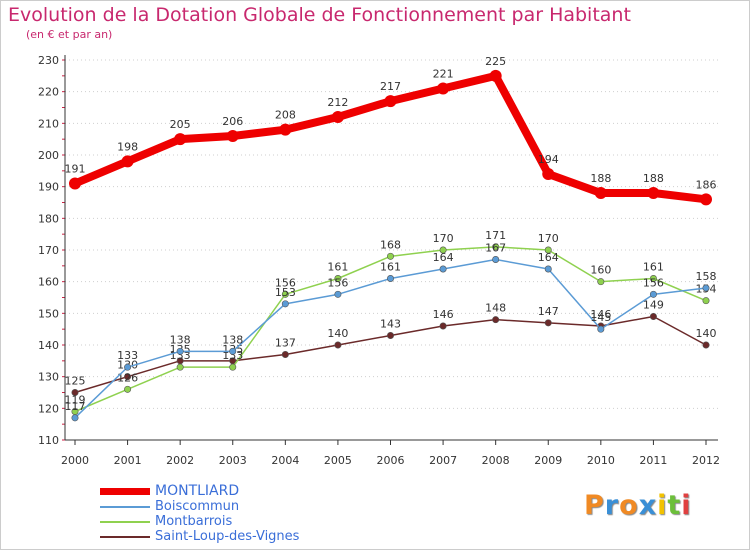  Describe the element at coordinates (548, 257) in the screenshot. I see `data-label: 164` at that location.